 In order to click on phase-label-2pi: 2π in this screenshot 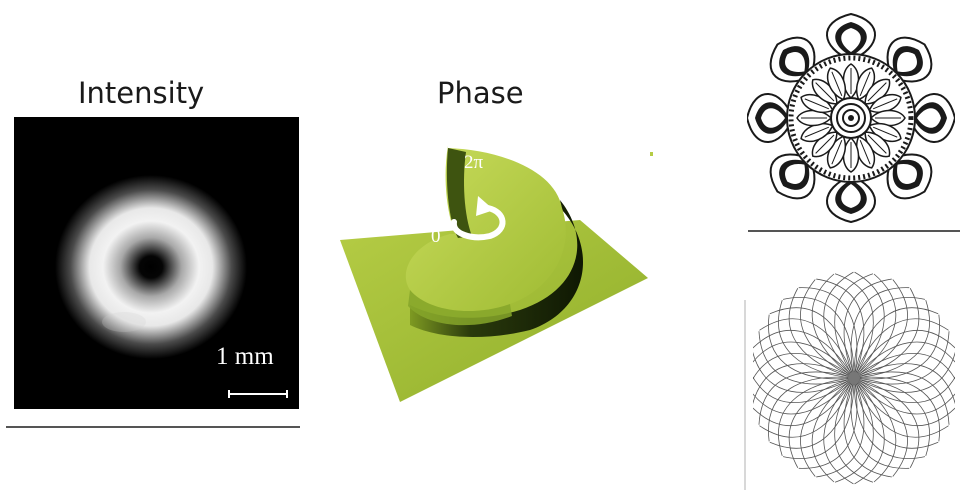, I will do `click(474, 162)`.